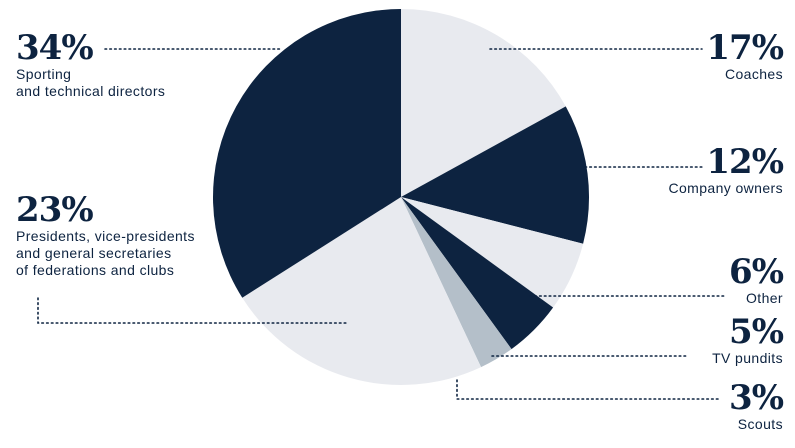 This screenshot has height=448, width=795. I want to click on callout-company-owners: 12% Company owners, so click(726, 169).